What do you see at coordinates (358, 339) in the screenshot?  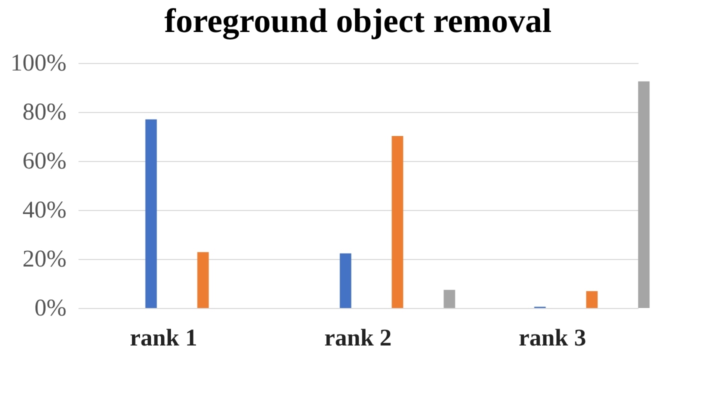 I see `x-tick-label: rank 2` at bounding box center [358, 339].